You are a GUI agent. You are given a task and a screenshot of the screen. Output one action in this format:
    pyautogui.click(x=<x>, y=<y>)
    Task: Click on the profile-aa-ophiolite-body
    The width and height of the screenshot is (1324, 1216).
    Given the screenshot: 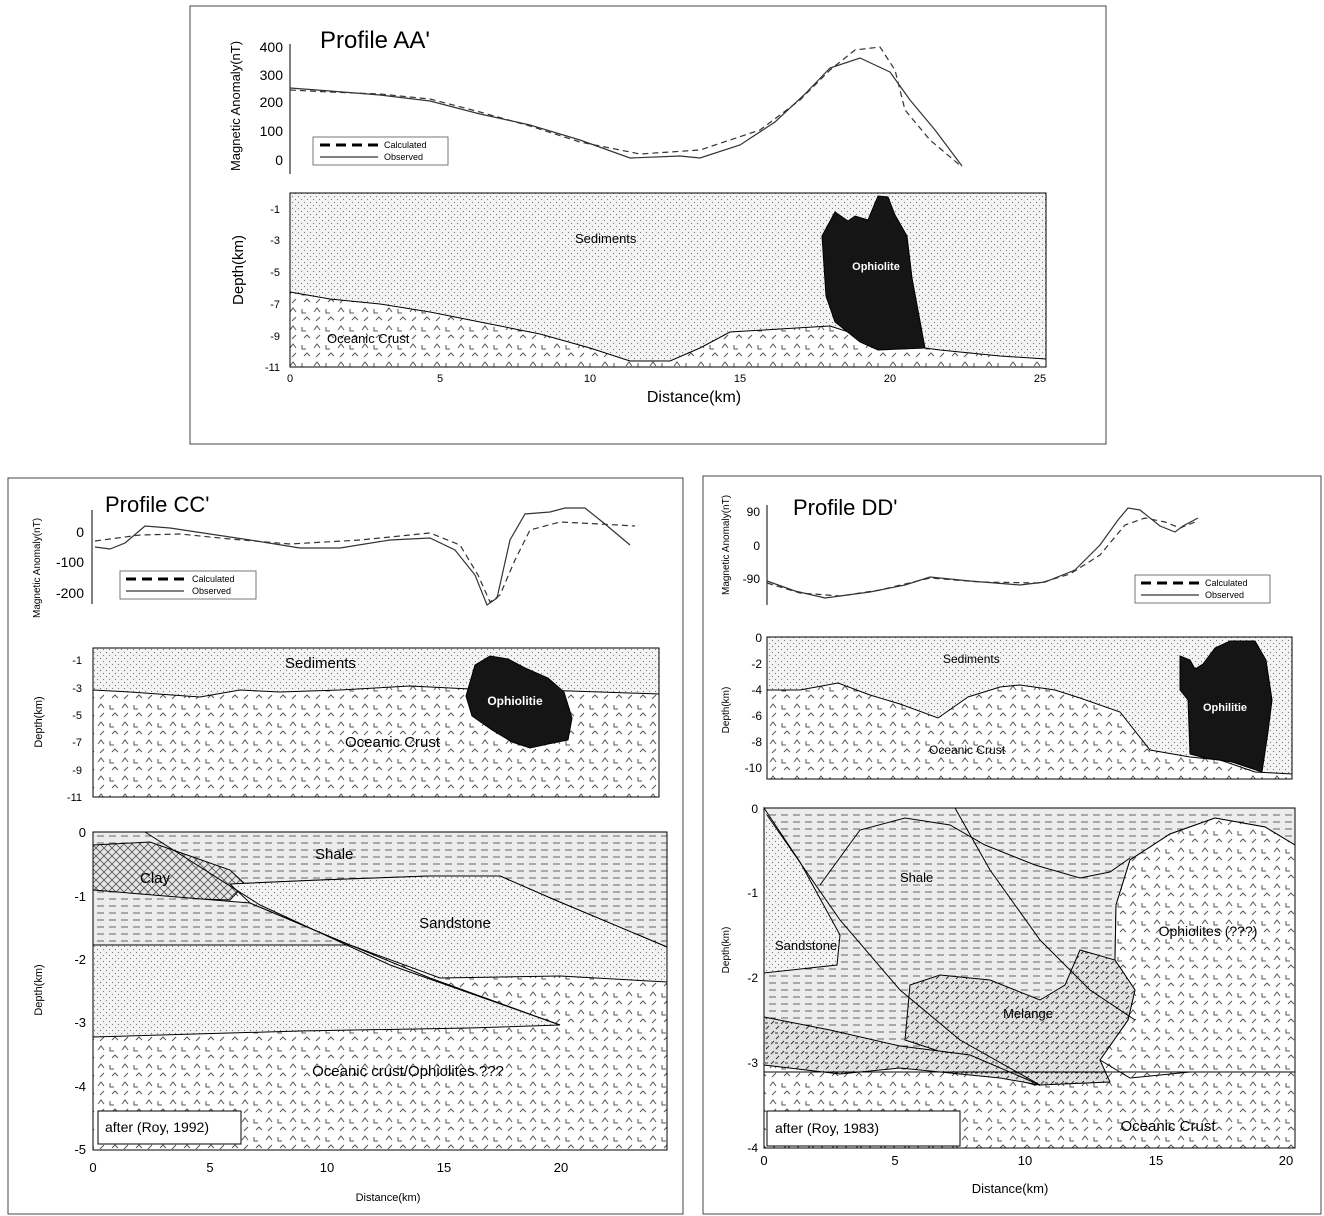 What is the action you would take?
    pyautogui.click(x=873, y=273)
    